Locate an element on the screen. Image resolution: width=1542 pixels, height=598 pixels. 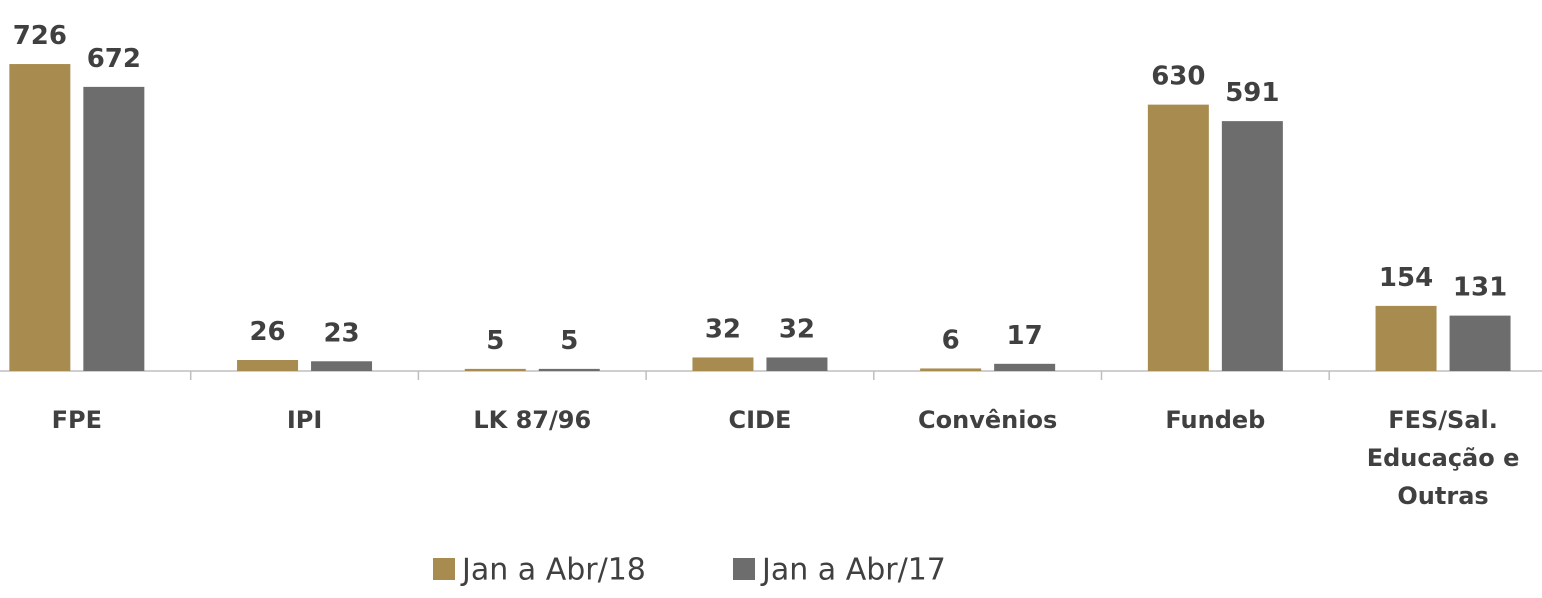
legend-label: Jan a Abr/18 is located at coordinates (553, 570).